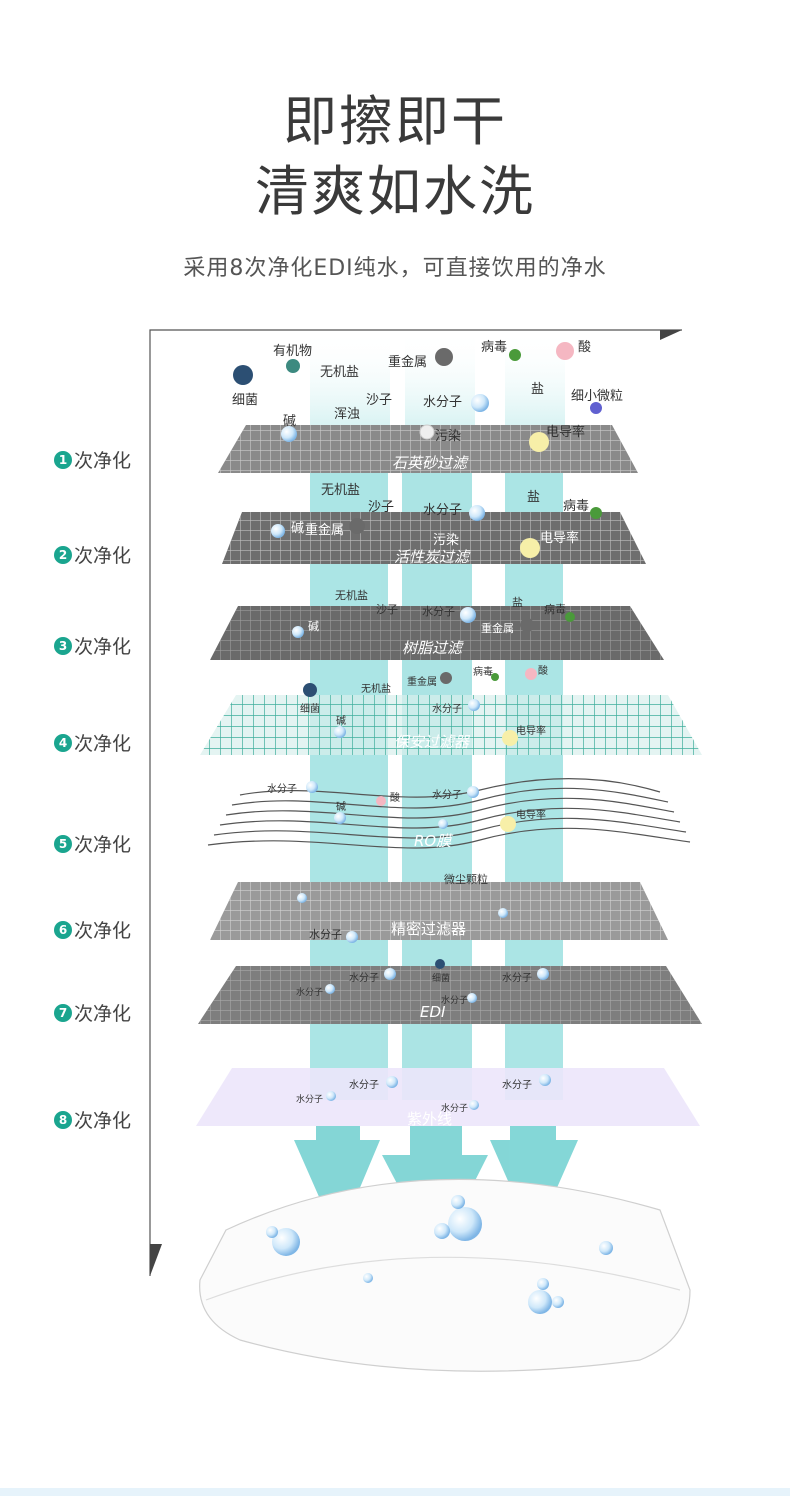 This screenshot has height=1496, width=790. Describe the element at coordinates (340, 372) in the screenshot. I see `label-inorganic-salt: 无机盐` at that location.